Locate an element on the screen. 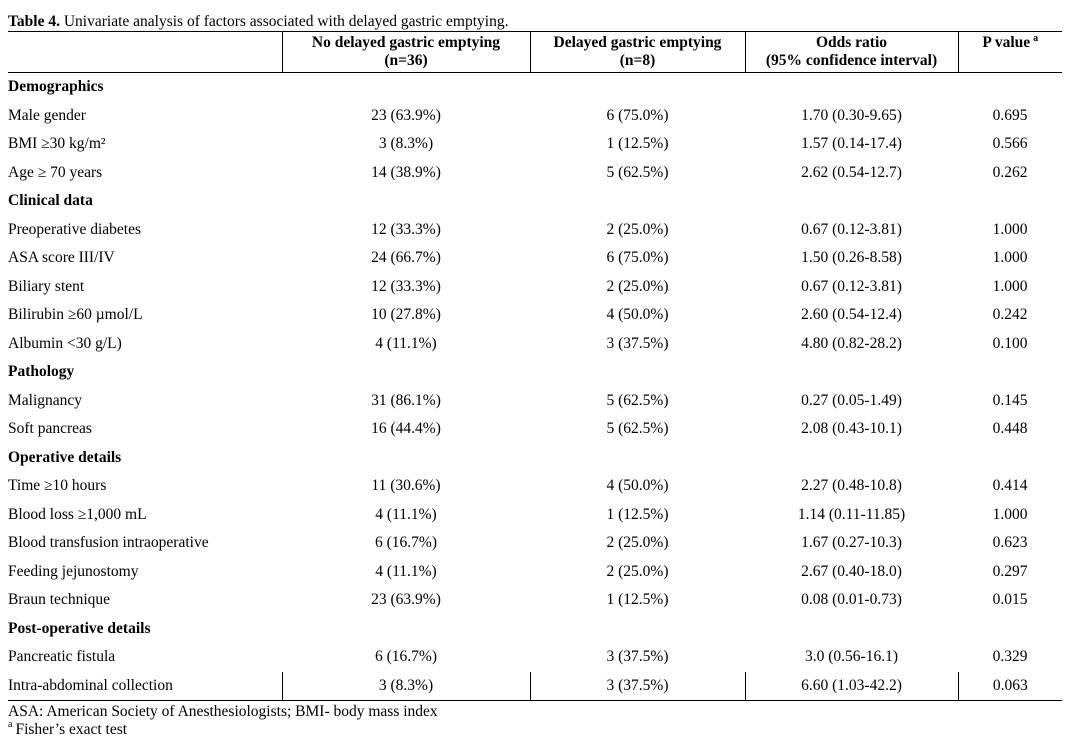 The image size is (1068, 751). cell-odds-ratio: 0.08 (0.01-0.73) is located at coordinates (851, 600).